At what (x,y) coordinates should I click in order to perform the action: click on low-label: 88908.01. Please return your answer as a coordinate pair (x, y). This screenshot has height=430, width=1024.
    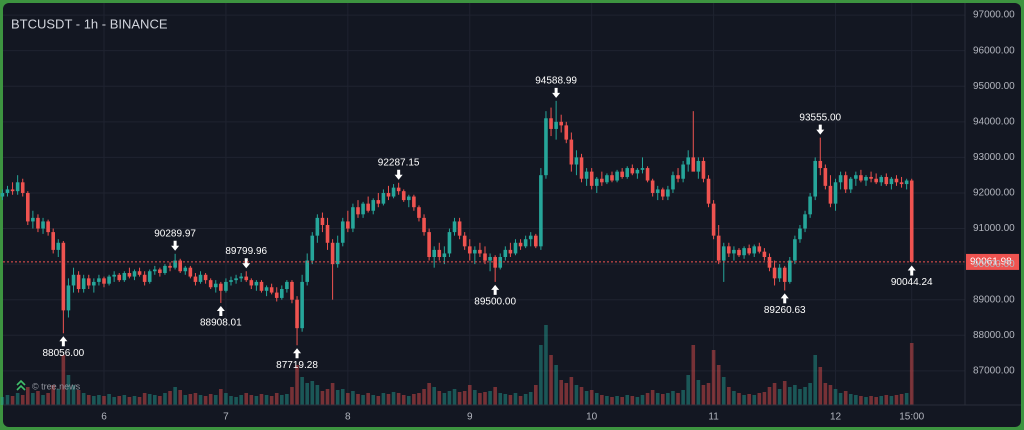
    Looking at the image, I should click on (221, 323).